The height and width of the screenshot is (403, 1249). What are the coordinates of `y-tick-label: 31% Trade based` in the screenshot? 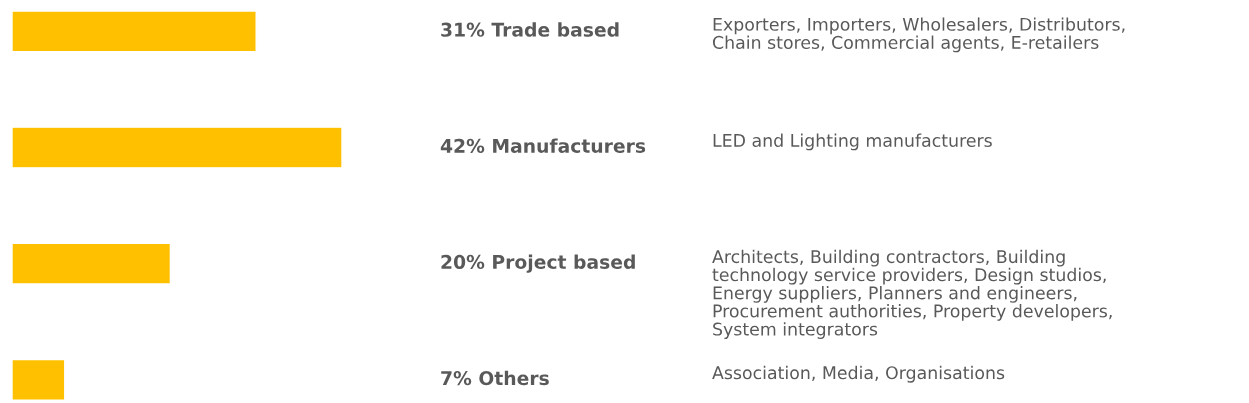 It's located at (530, 29).